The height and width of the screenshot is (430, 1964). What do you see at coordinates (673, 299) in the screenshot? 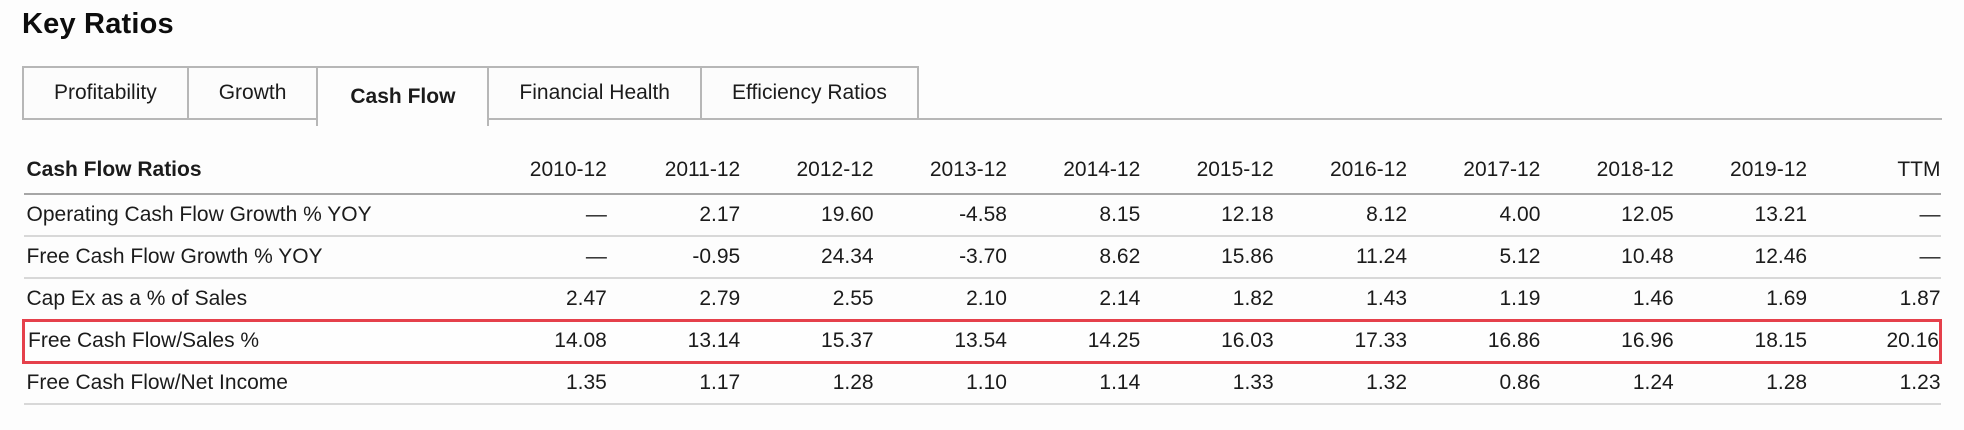
I see `cell: 2.79` at bounding box center [673, 299].